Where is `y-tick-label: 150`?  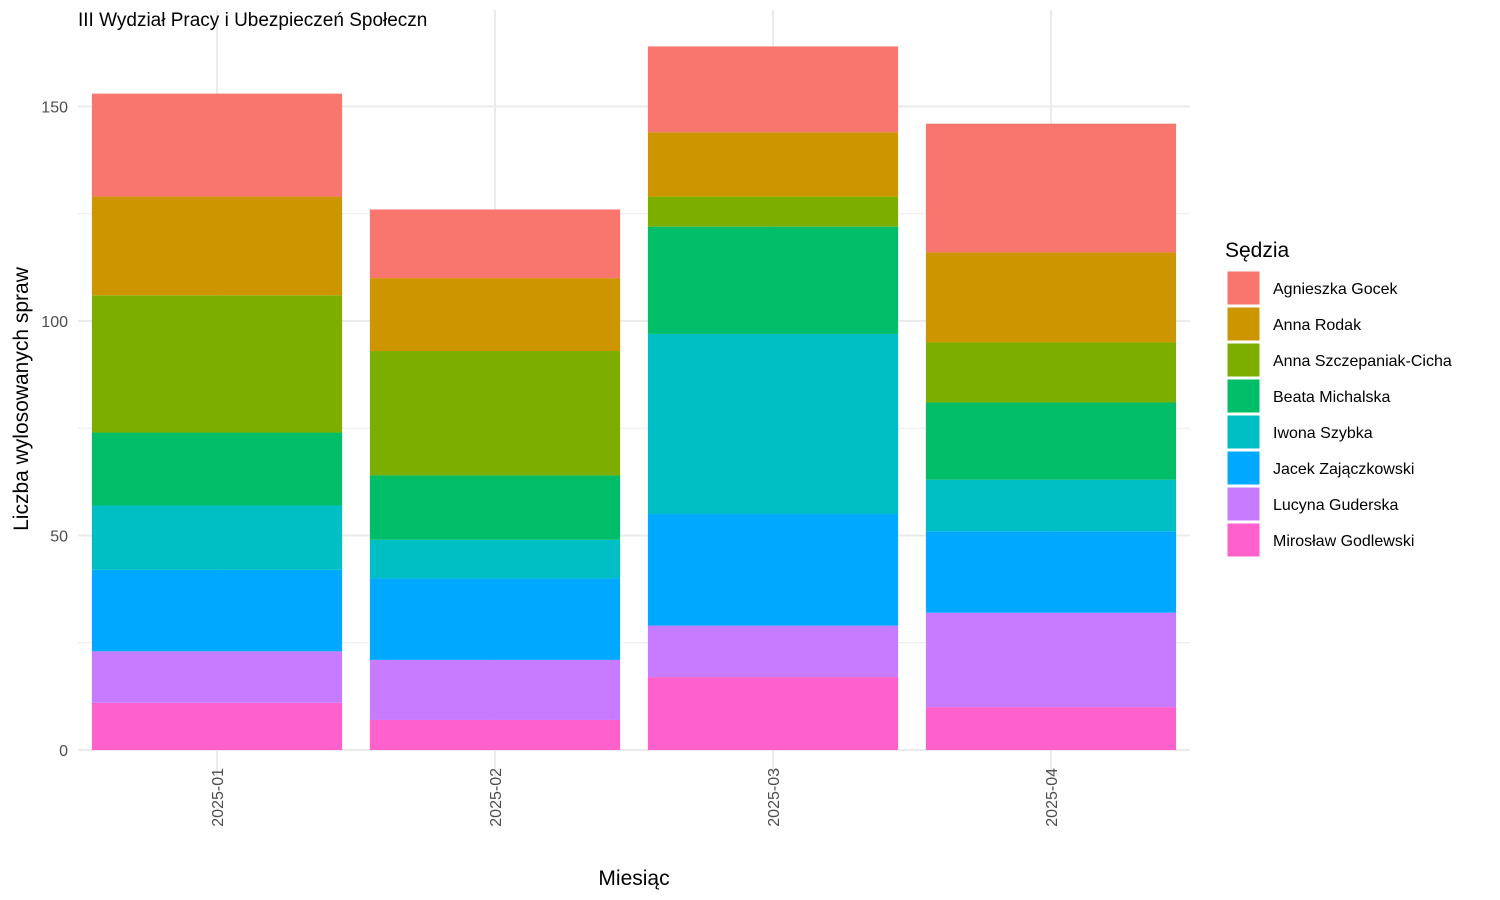 y-tick-label: 150 is located at coordinates (54, 108).